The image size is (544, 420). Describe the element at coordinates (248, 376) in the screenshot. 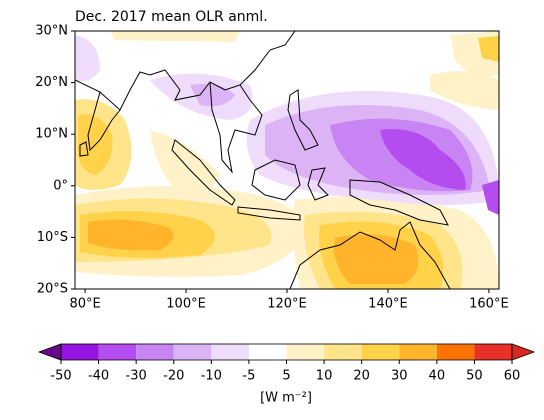

I see `colorbar-tick-label: -5` at that location.